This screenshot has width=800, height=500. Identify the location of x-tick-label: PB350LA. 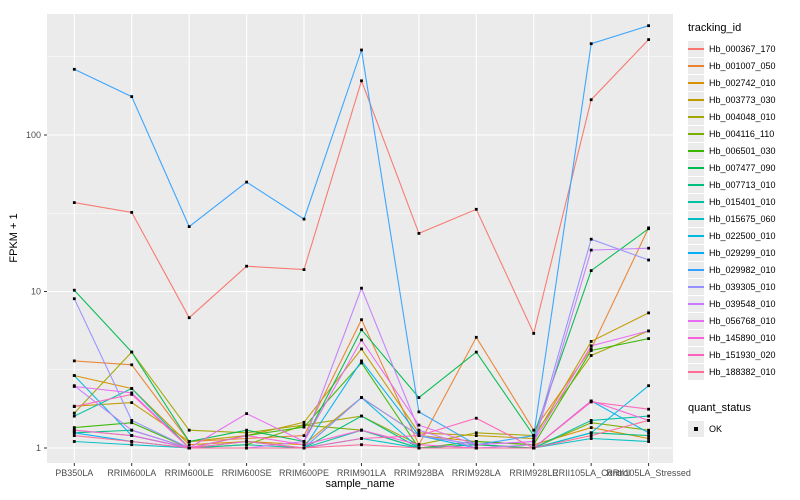
(74, 473).